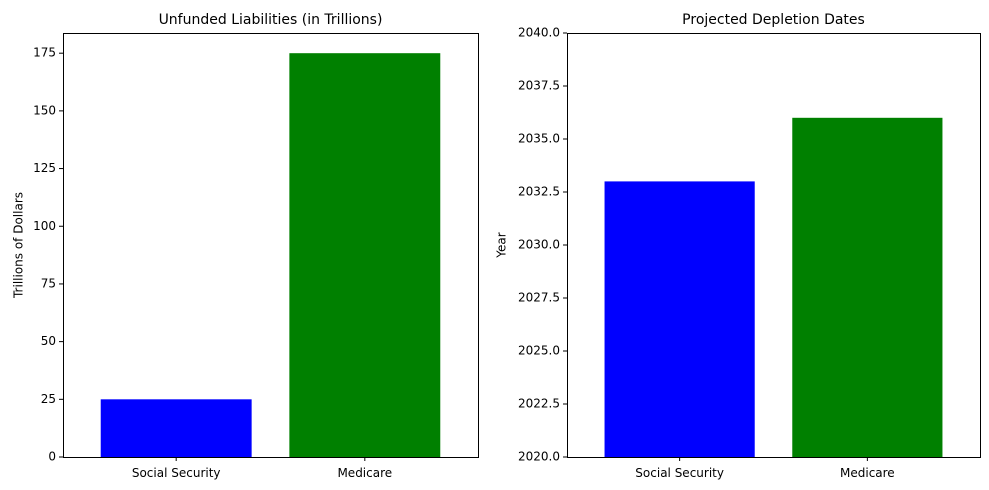  Describe the element at coordinates (867, 473) in the screenshot. I see `chart-right-xtick-label: Medicare` at that location.